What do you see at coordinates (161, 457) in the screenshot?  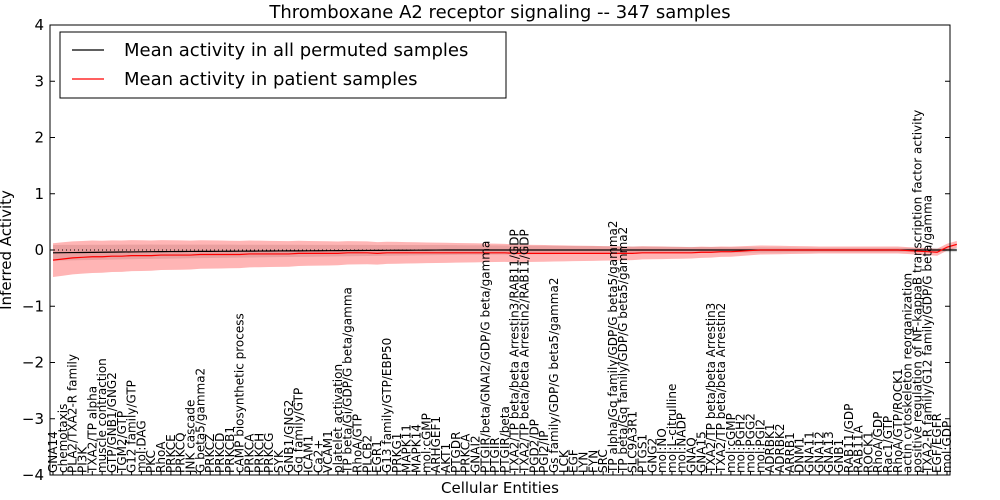 I see `entity-label: RhoA` at bounding box center [161, 457].